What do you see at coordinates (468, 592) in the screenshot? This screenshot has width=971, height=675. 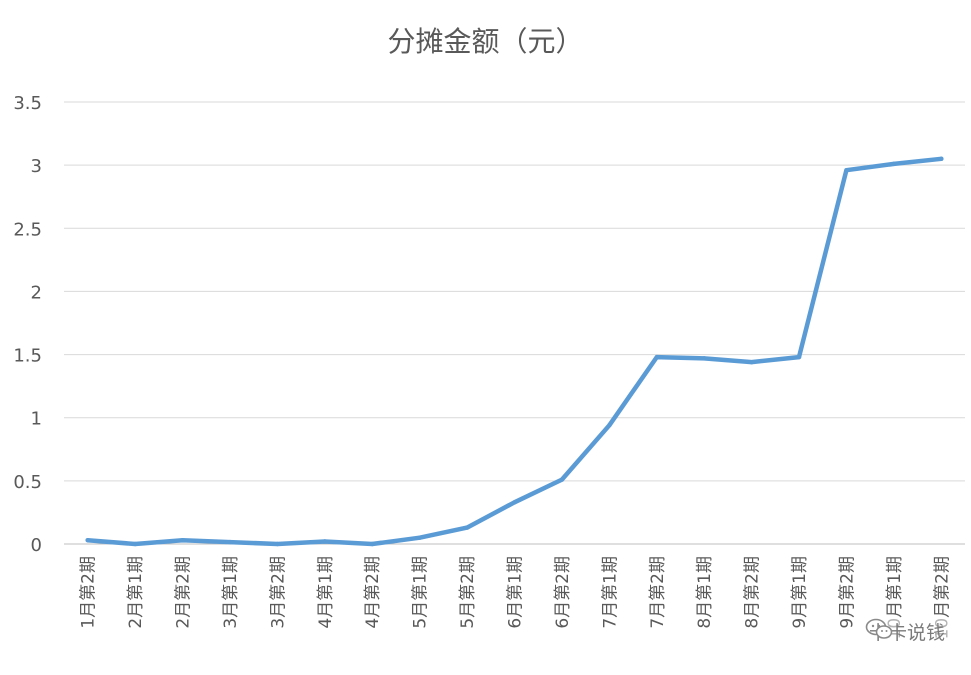 I see `x-tick-label: 5月第2期` at bounding box center [468, 592].